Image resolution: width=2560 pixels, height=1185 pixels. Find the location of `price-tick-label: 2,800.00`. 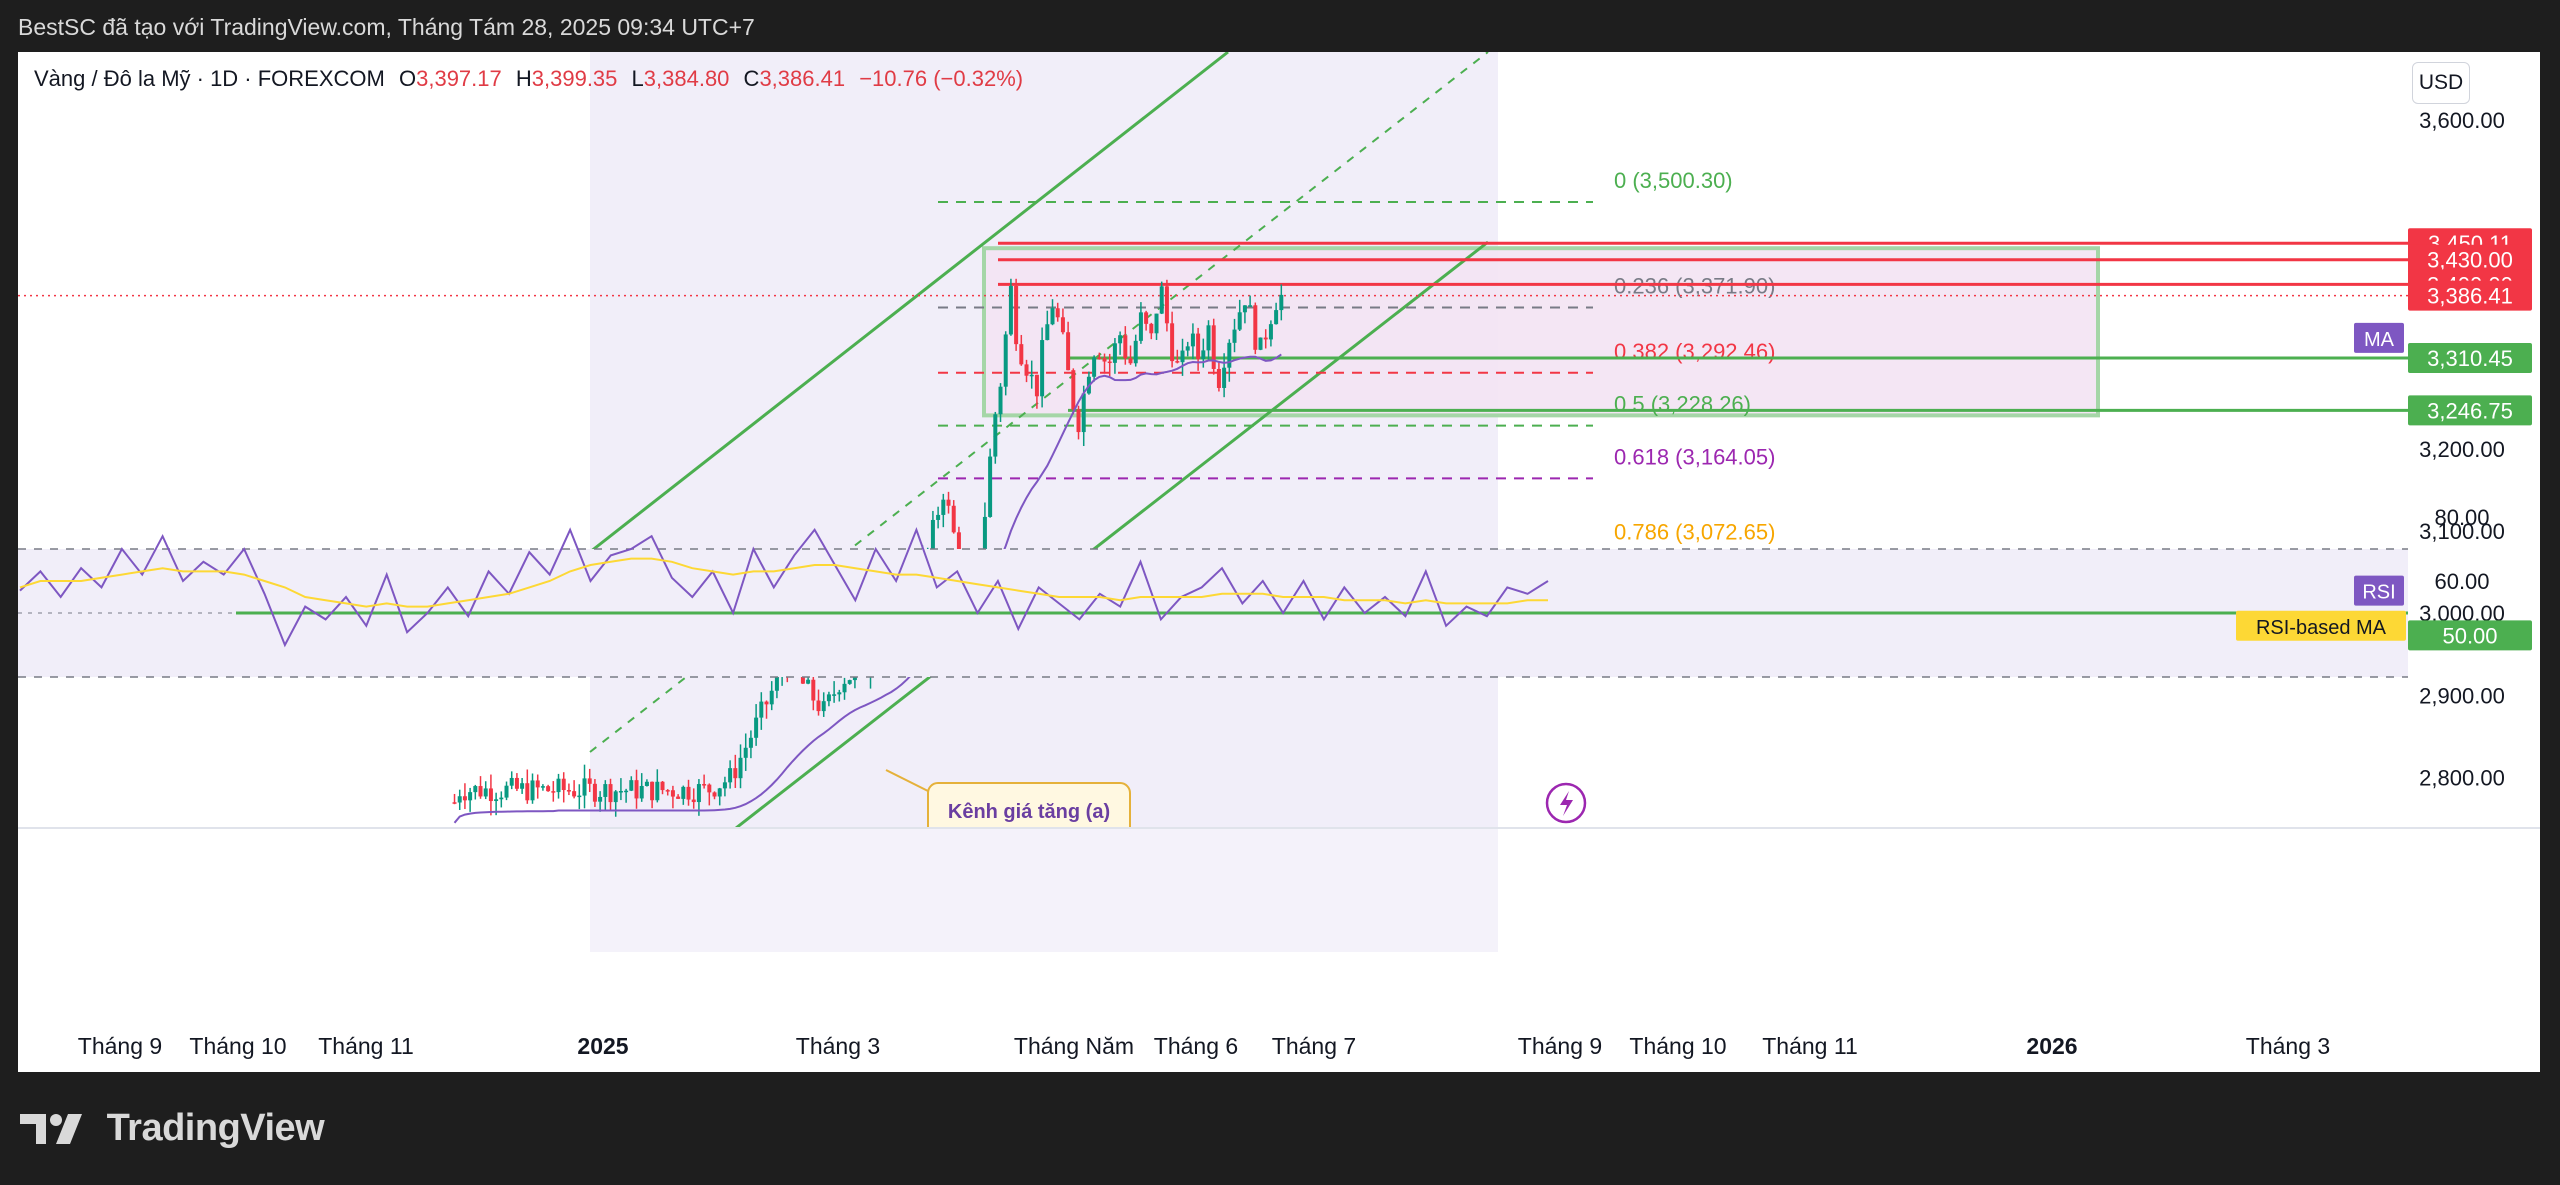

price-tick-label: 2,800.00 is located at coordinates (2462, 778).